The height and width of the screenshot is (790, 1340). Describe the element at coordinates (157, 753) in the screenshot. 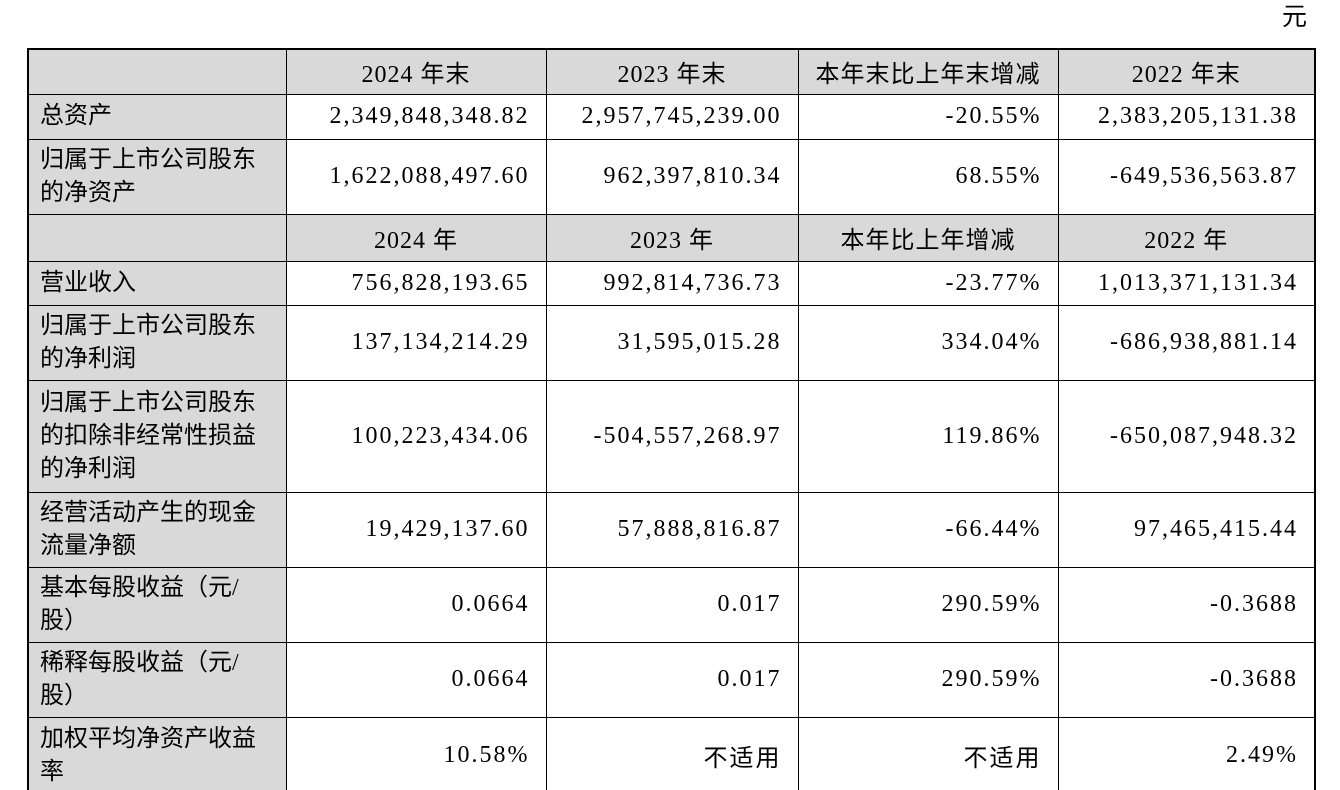

I see `row-label: 加权平均净资产收益率` at that location.